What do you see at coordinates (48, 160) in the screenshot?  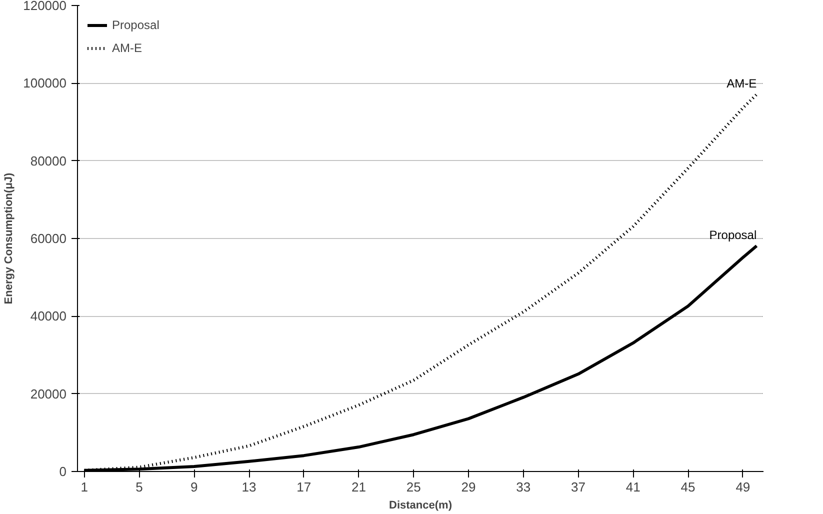 I see `y-tick-label: 80000` at bounding box center [48, 160].